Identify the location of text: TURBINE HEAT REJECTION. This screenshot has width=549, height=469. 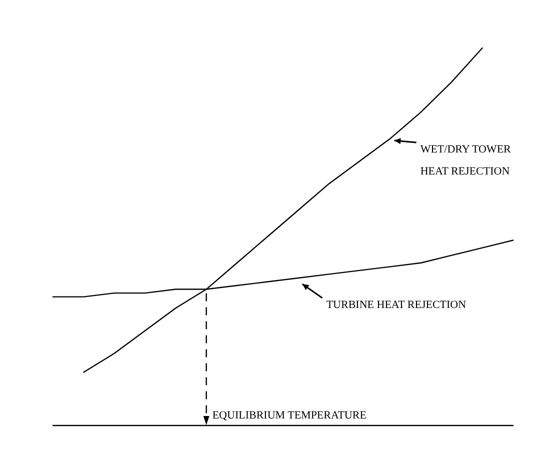
(396, 304).